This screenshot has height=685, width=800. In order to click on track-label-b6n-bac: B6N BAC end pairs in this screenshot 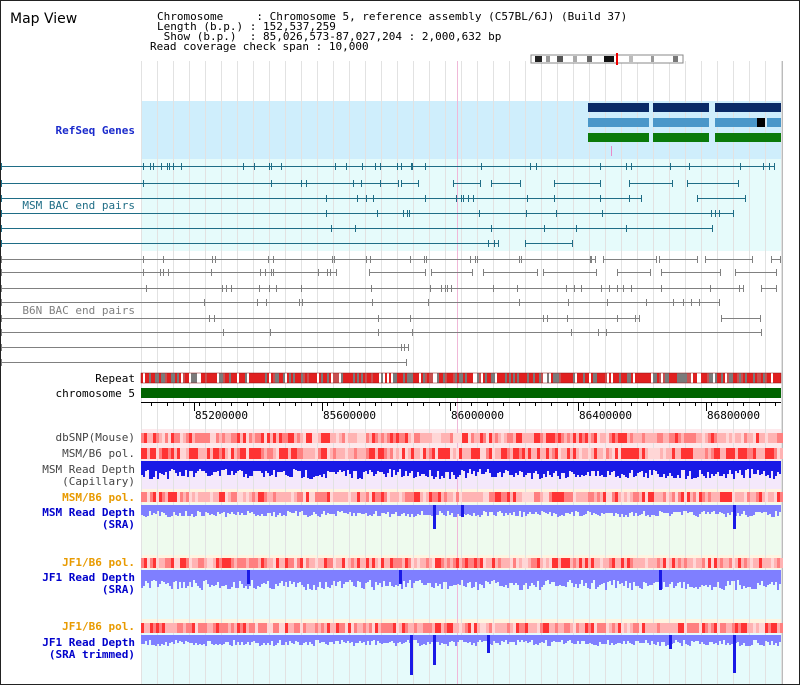, I will do `click(78, 310)`.